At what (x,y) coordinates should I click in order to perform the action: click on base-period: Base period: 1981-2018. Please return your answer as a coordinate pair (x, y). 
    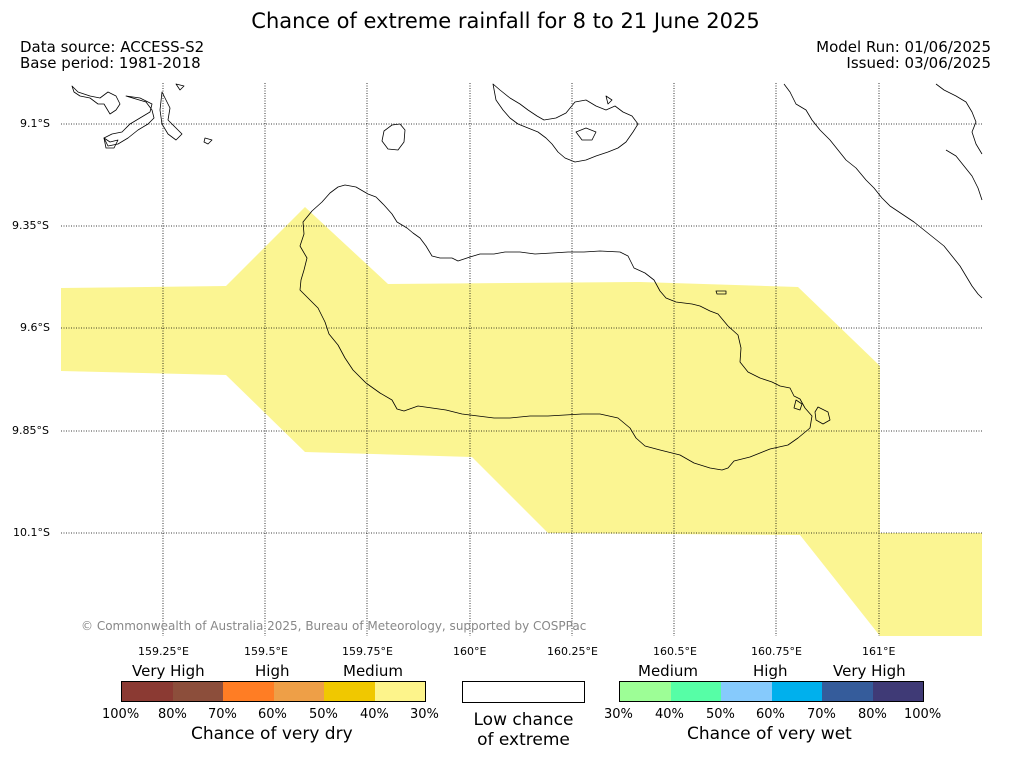
    Looking at the image, I should click on (110, 63).